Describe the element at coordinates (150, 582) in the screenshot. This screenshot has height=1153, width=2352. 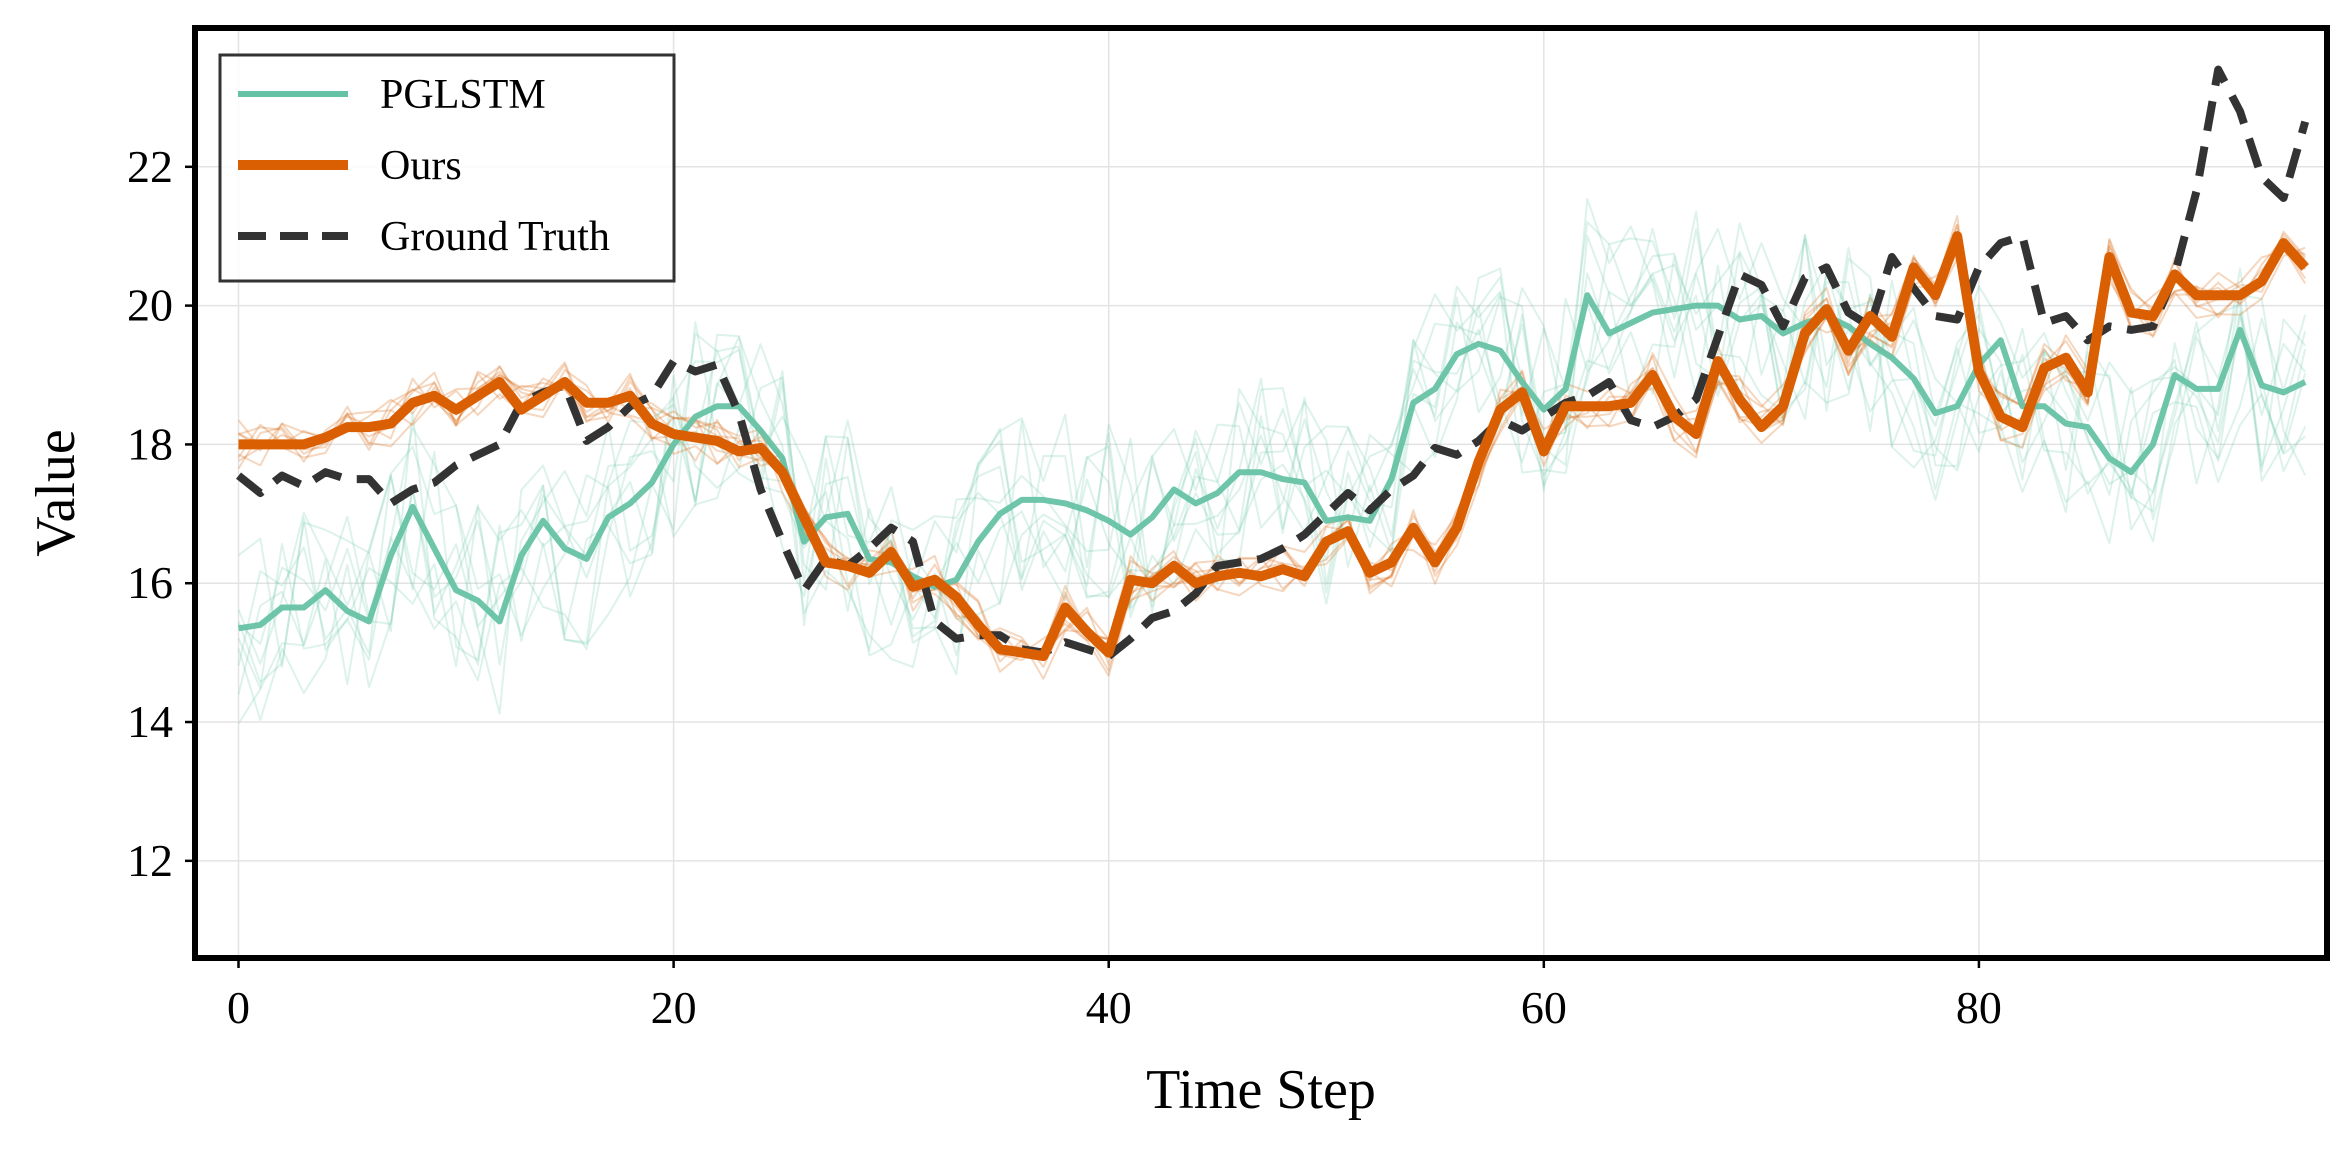
I see `y-tick-label: 16` at that location.